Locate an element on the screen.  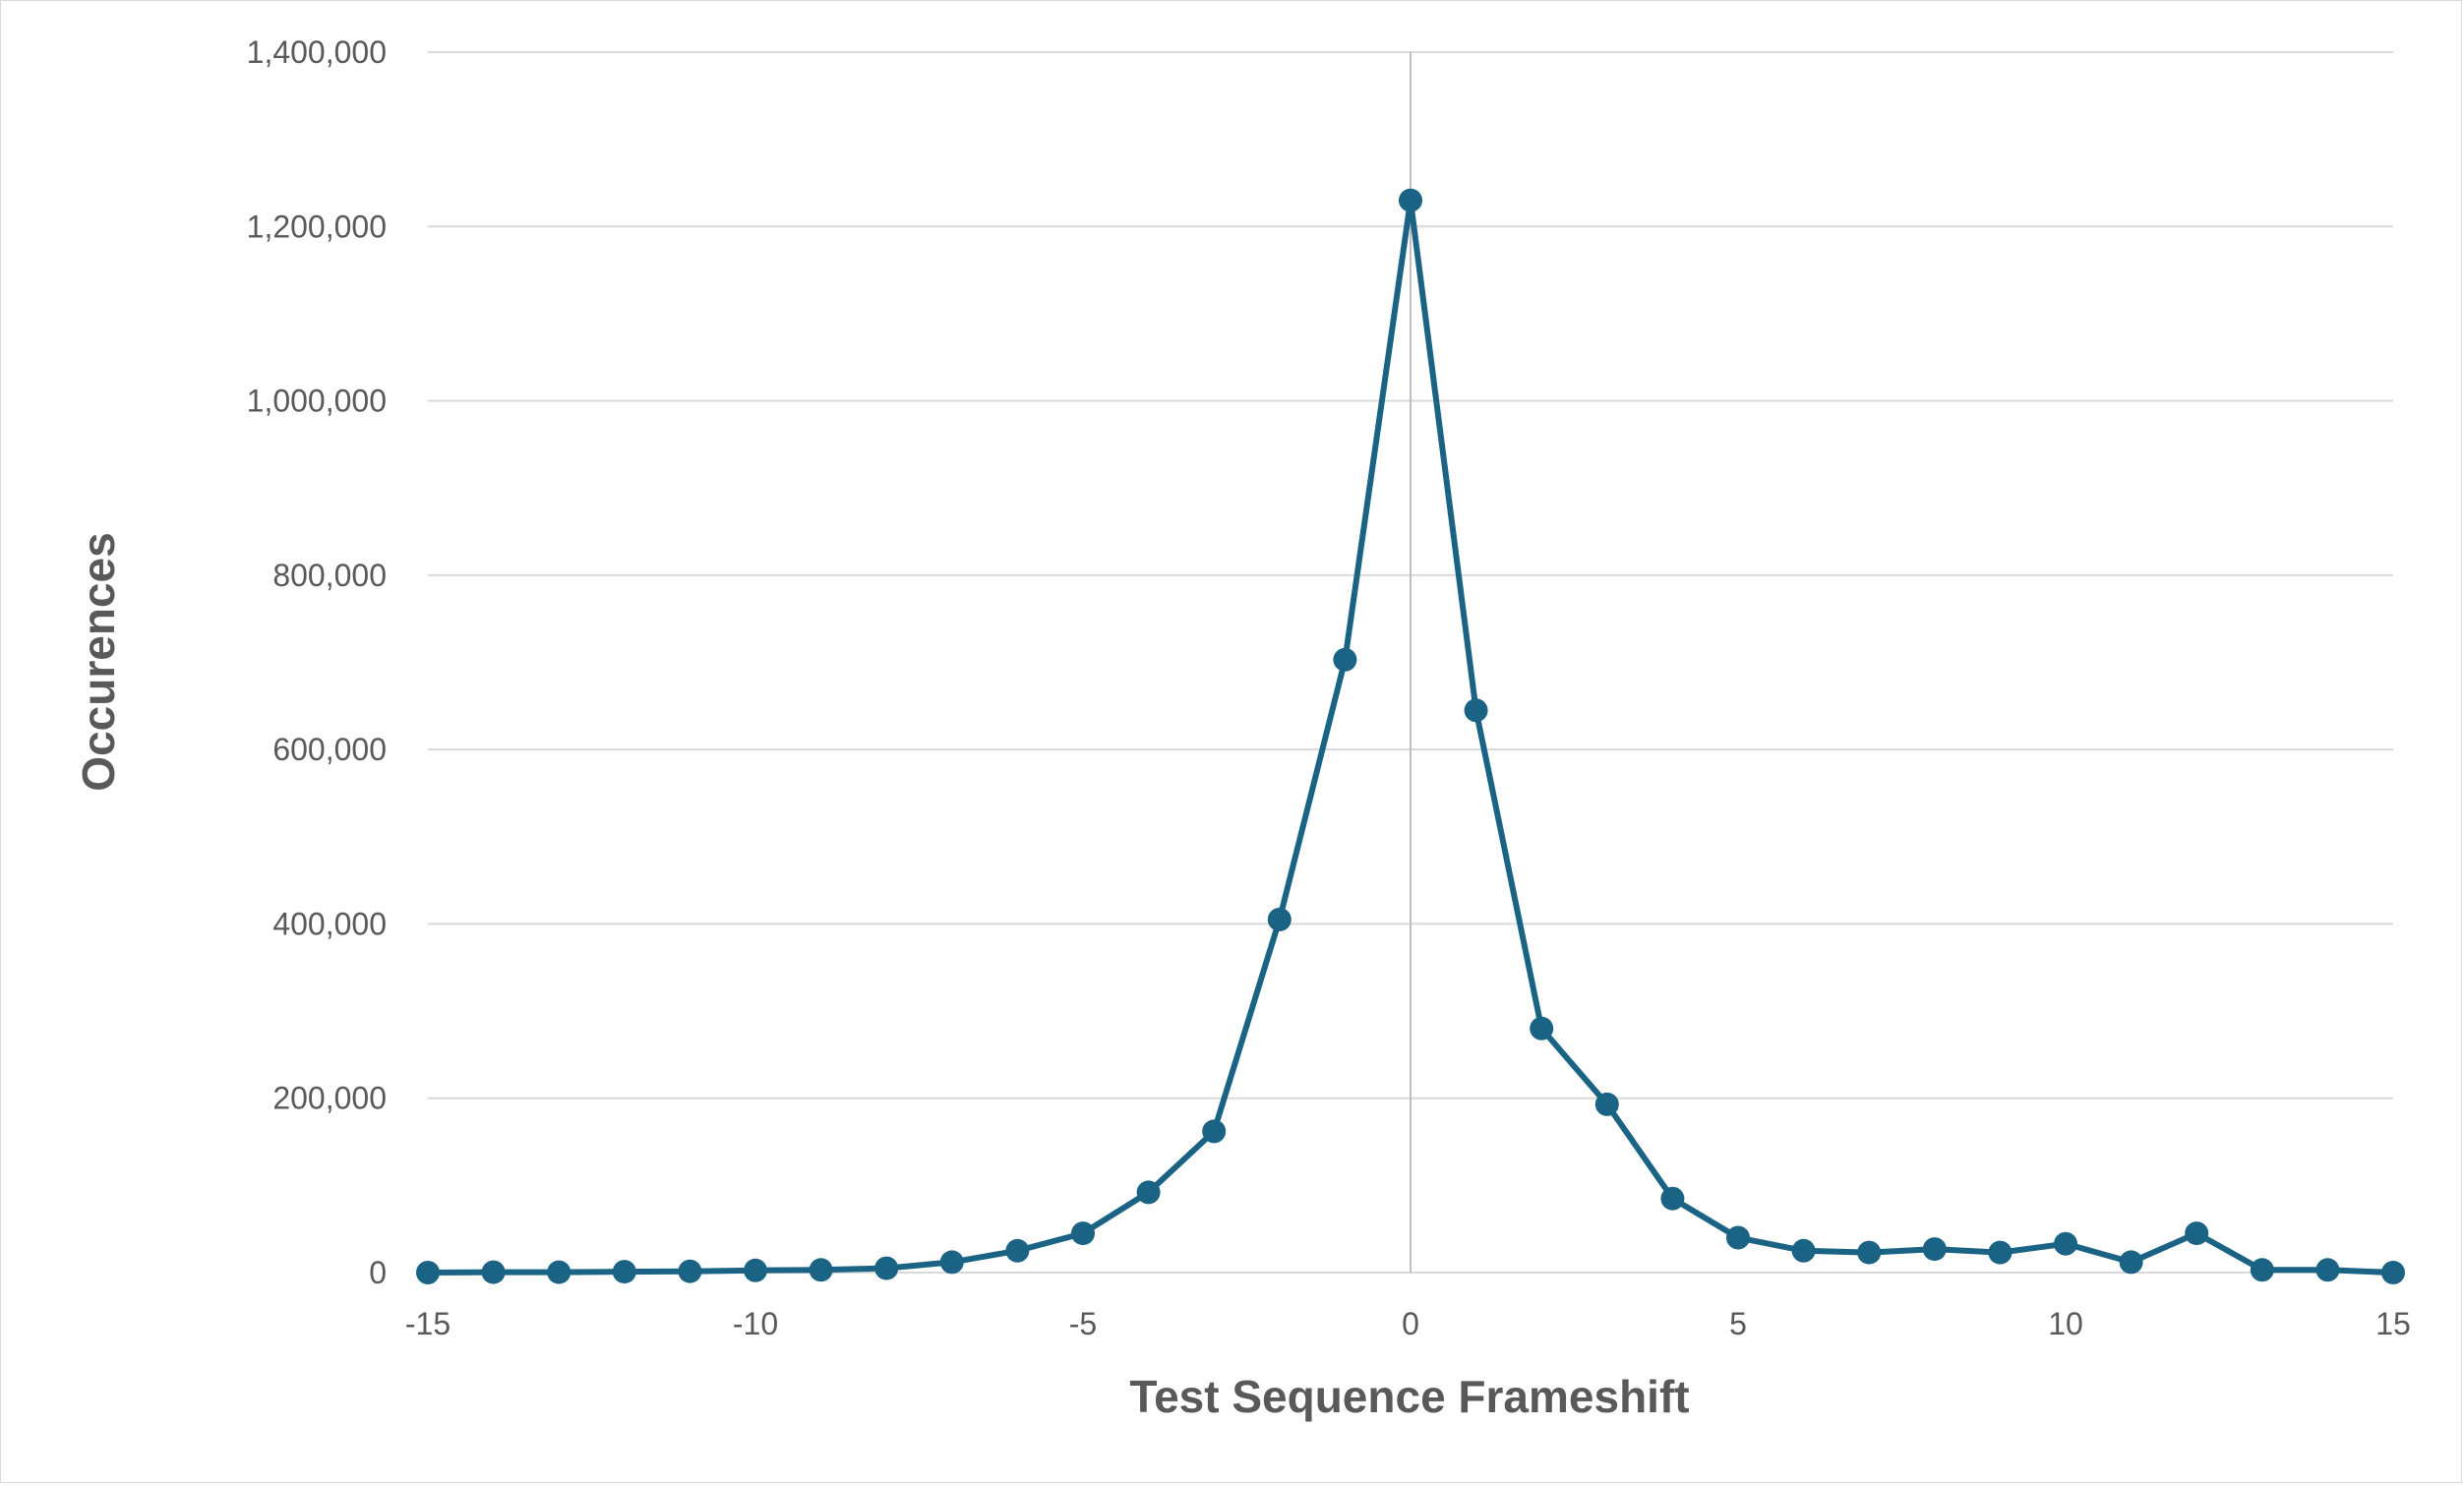
y-tick-label: 400,000 is located at coordinates (330, 924).